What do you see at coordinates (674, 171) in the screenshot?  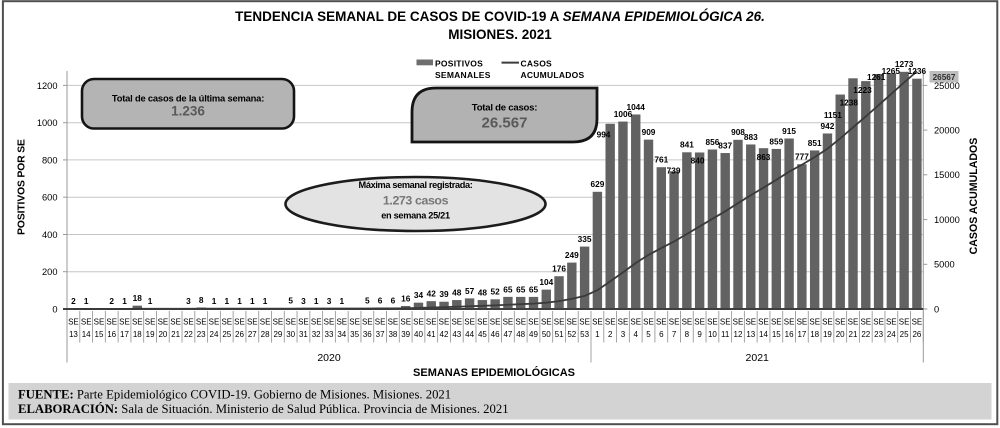 I see `svg-text: 739` at bounding box center [674, 171].